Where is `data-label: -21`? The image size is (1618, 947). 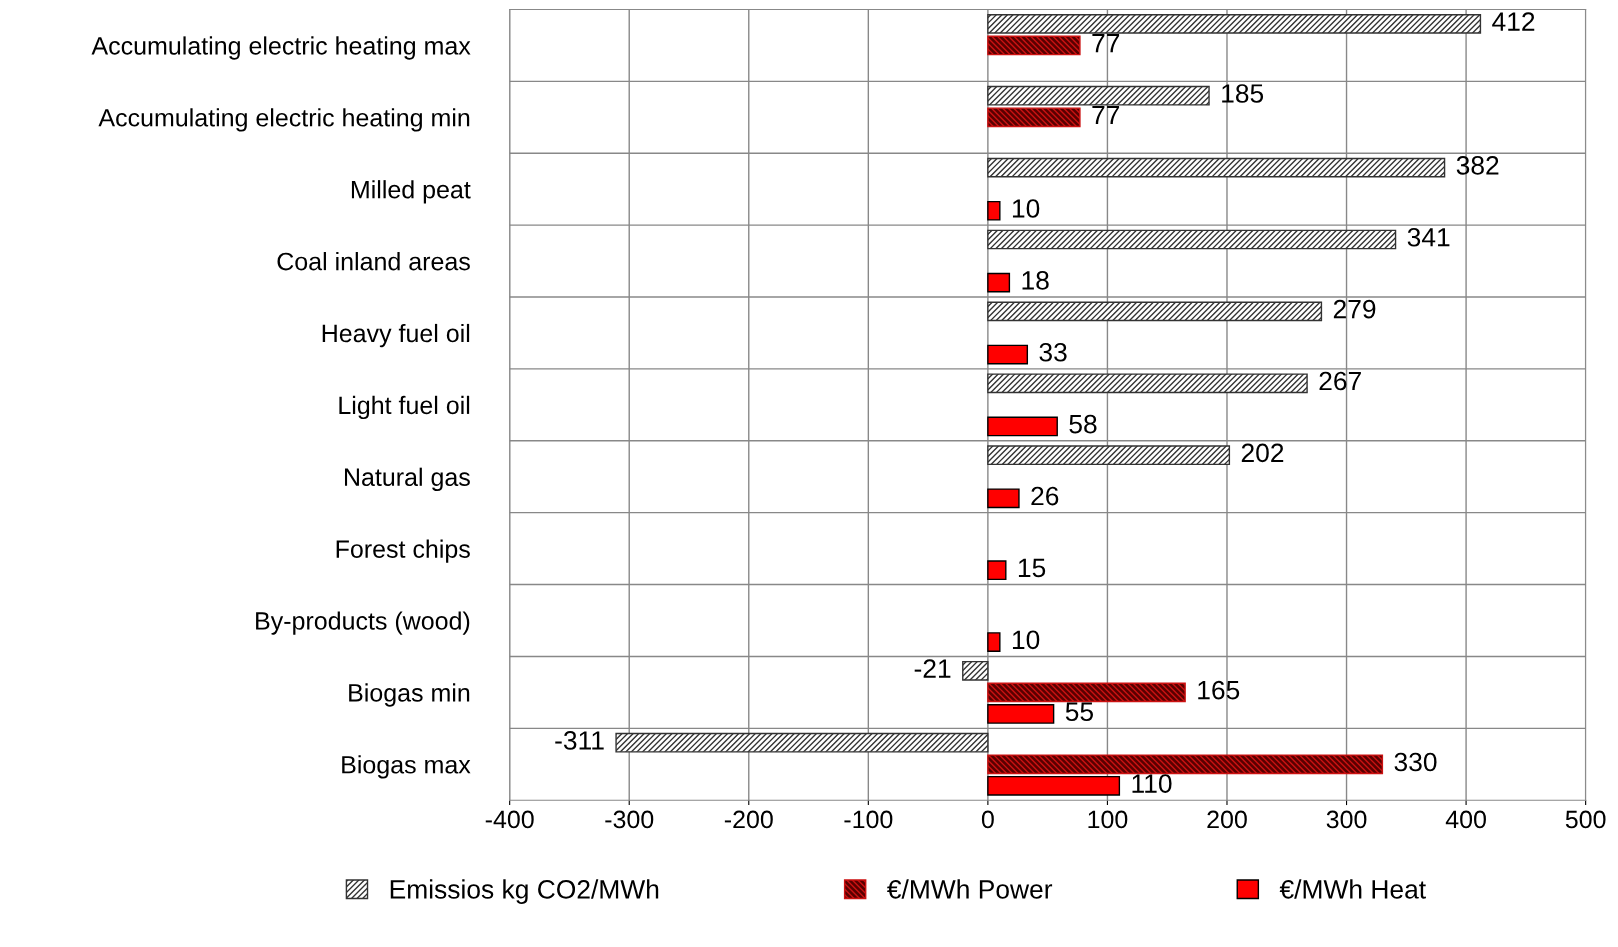
data-label: -21 is located at coordinates (932, 668).